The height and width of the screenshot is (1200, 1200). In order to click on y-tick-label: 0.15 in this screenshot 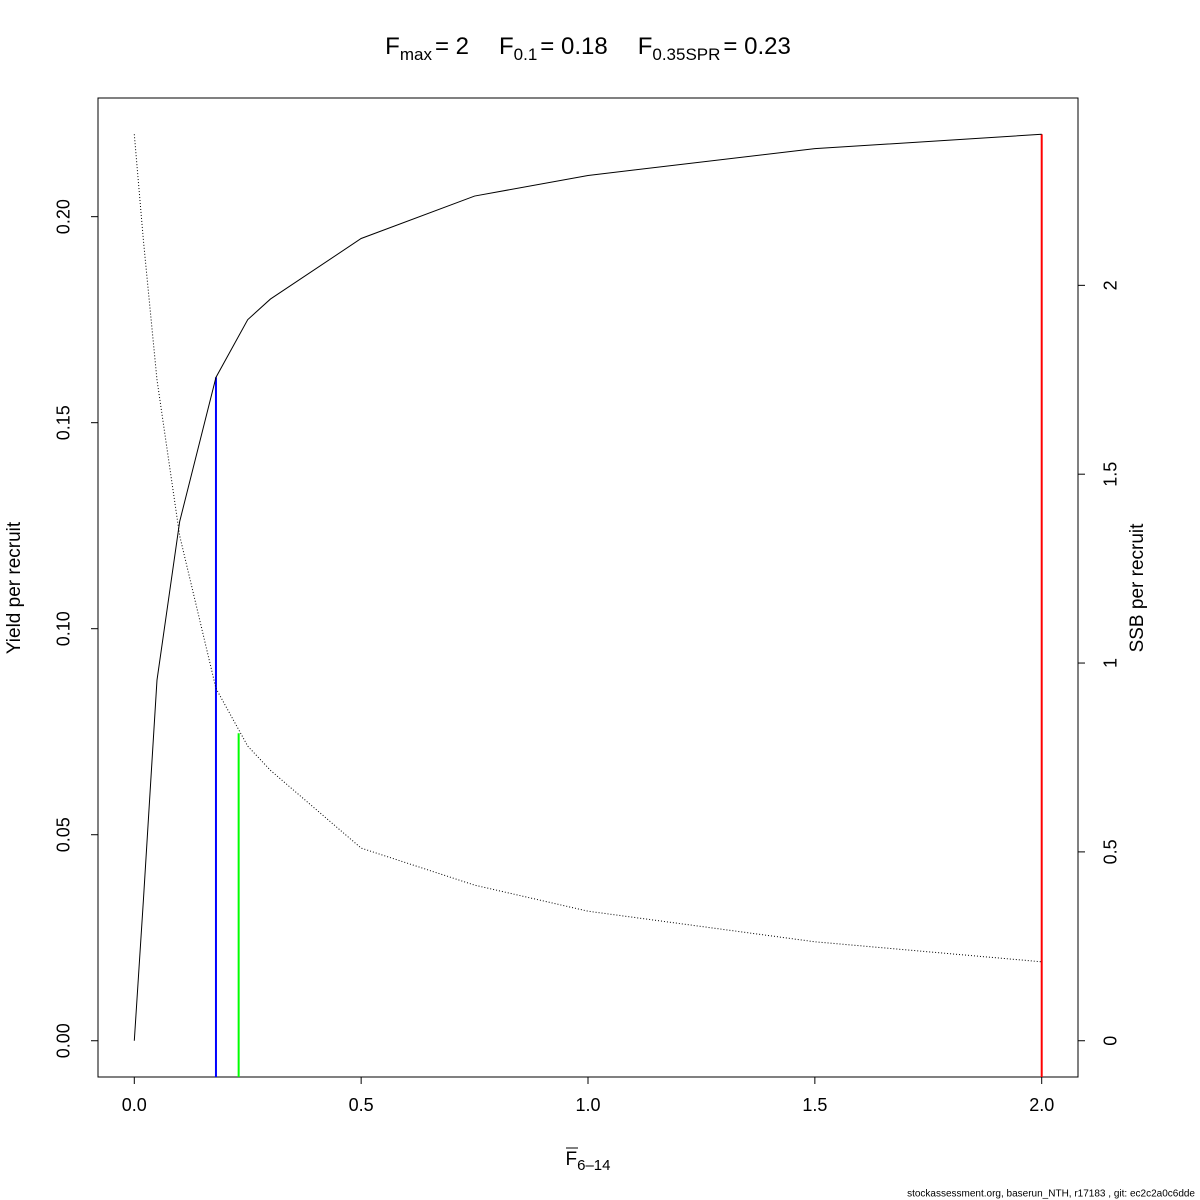, I will do `click(64, 422)`.